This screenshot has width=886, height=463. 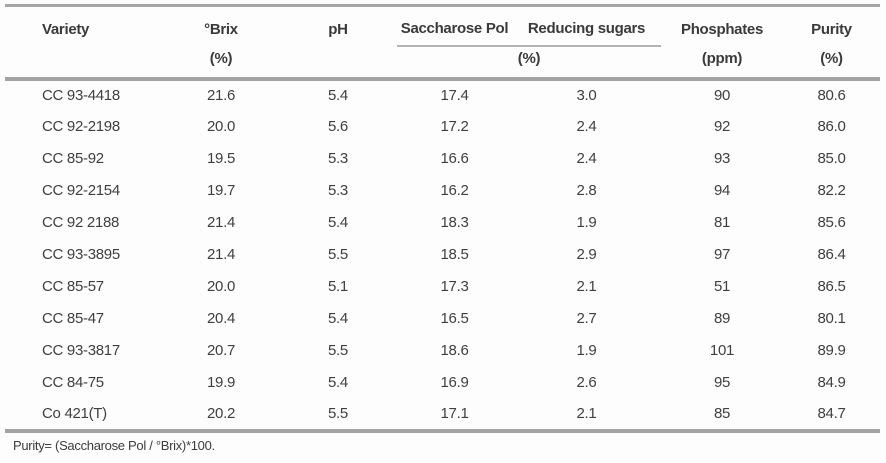 I want to click on cell-saccharose-pol: 17.4, so click(x=454, y=95).